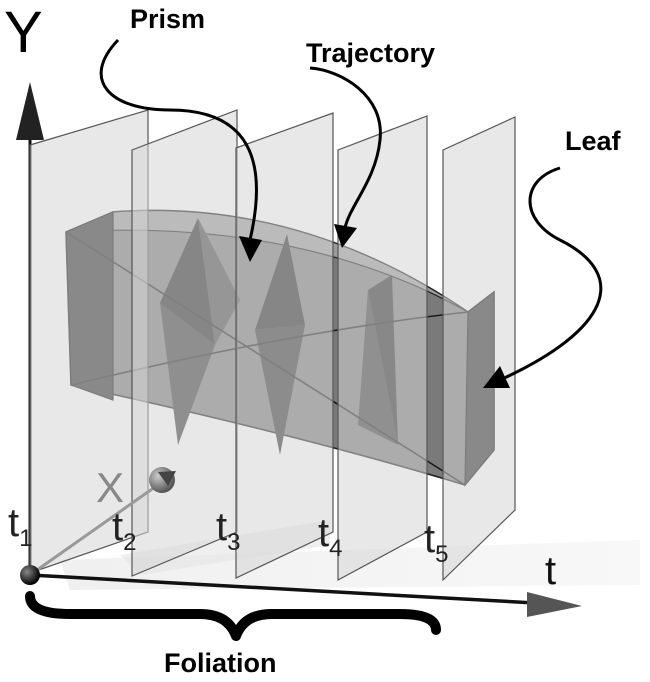 This screenshot has height=682, width=650. What do you see at coordinates (370, 53) in the screenshot?
I see `trajectory-label: Trajectory` at bounding box center [370, 53].